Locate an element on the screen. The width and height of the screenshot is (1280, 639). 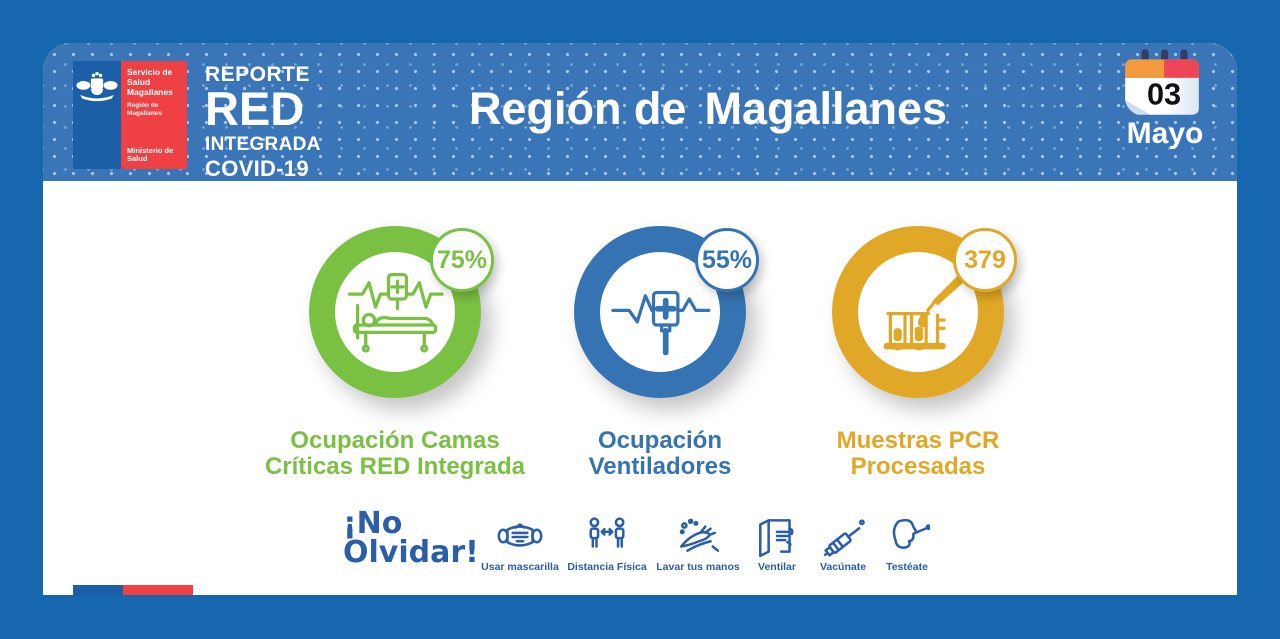
reminder-heading: ¡No Olvidar! is located at coordinates (411, 538).